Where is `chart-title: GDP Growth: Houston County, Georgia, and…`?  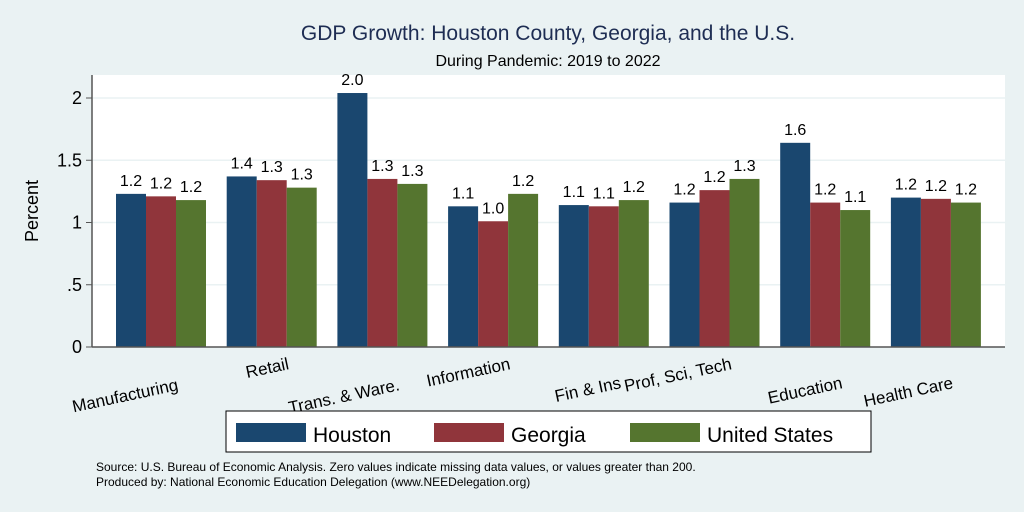 chart-title: GDP Growth: Houston County, Georgia, and… is located at coordinates (548, 33).